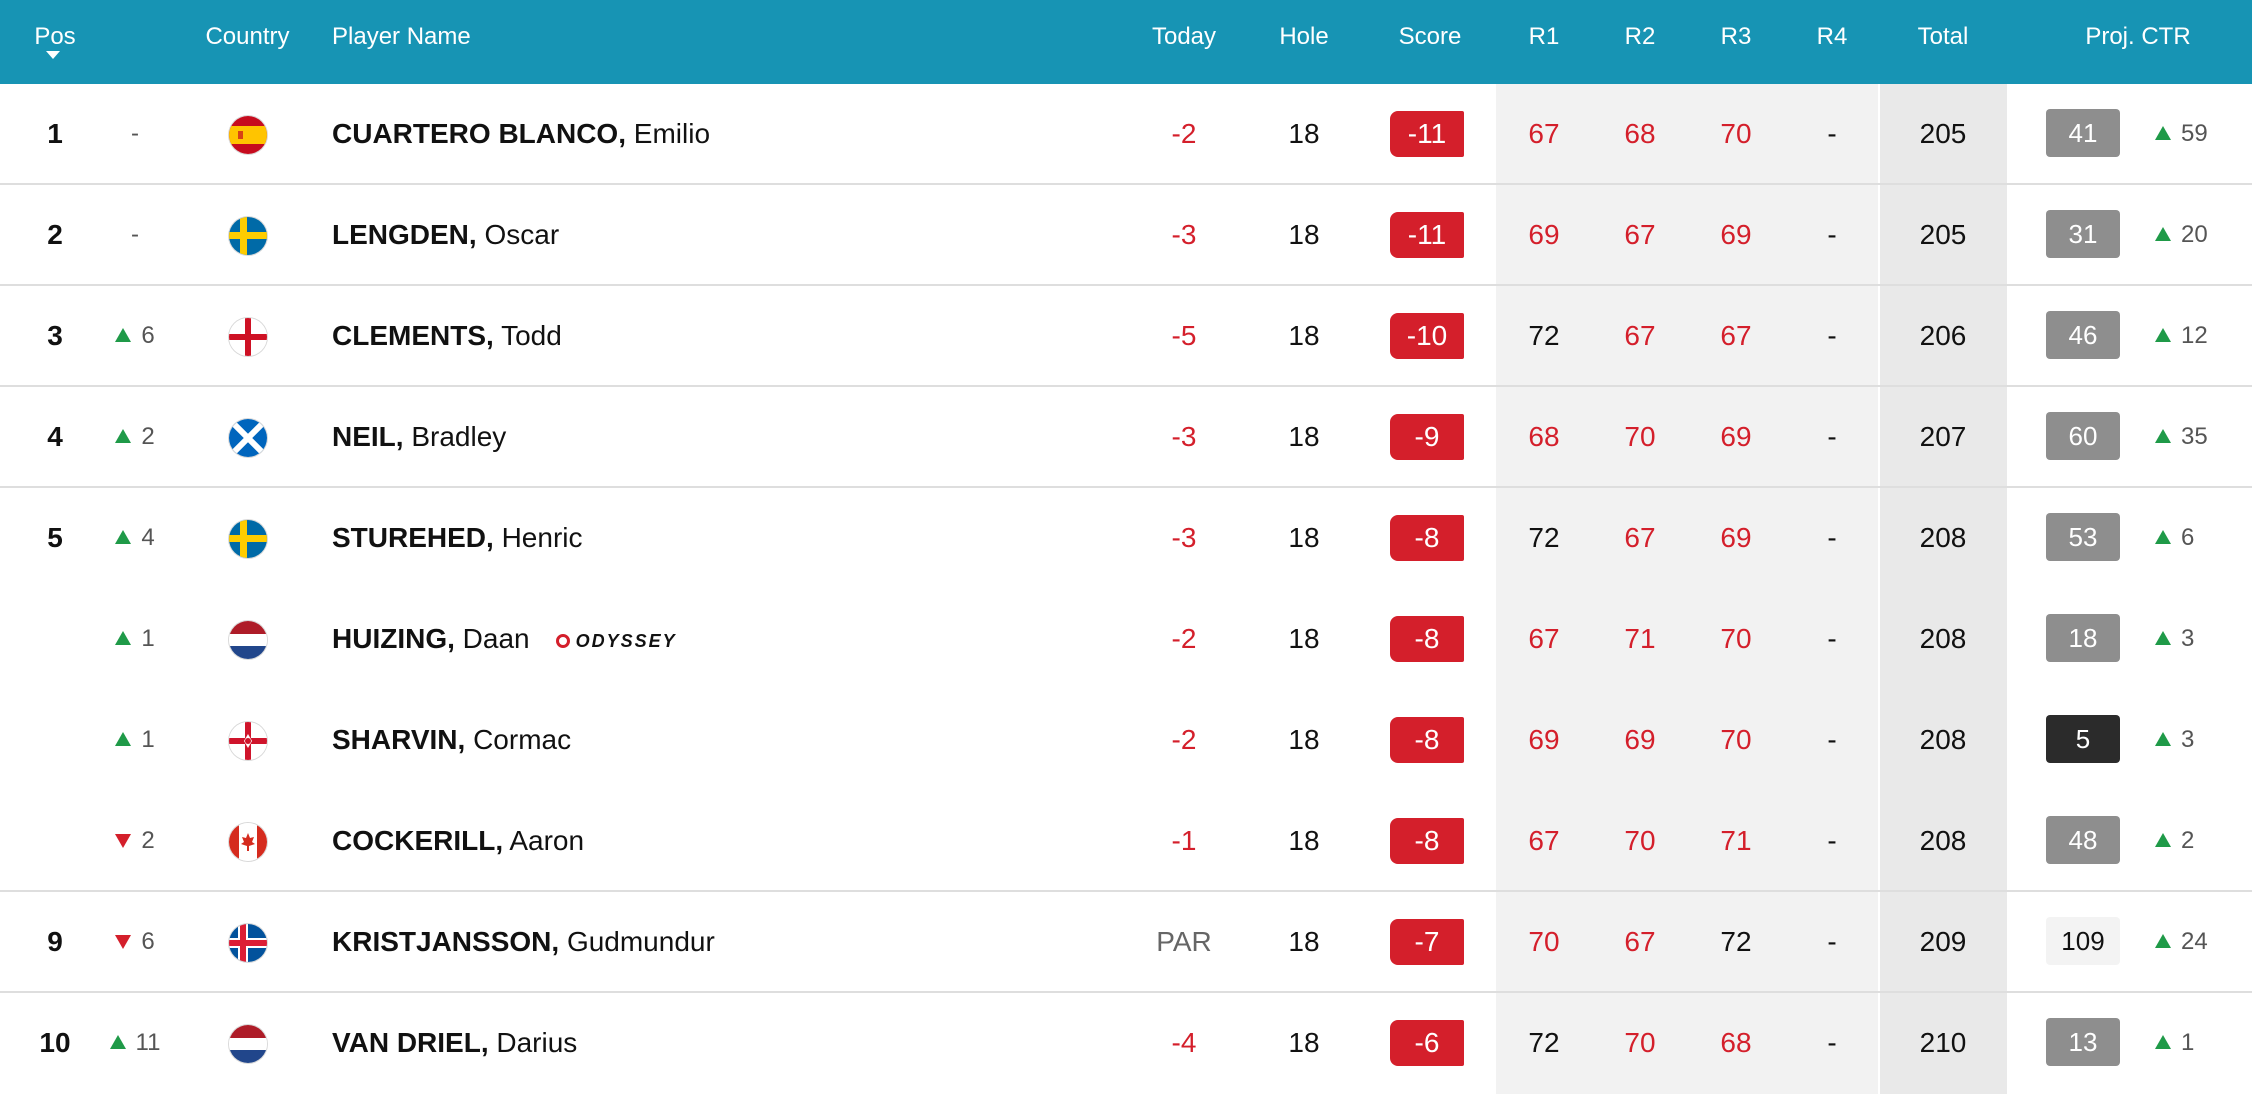 The height and width of the screenshot is (1094, 2252). What do you see at coordinates (1943, 739) in the screenshot?
I see `total-strokes: 208` at bounding box center [1943, 739].